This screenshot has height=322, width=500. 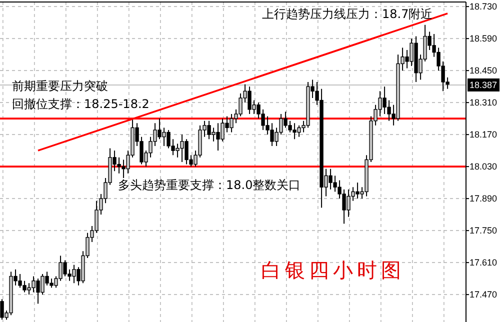 I want to click on y-tick-label: 17.890, so click(x=484, y=199).